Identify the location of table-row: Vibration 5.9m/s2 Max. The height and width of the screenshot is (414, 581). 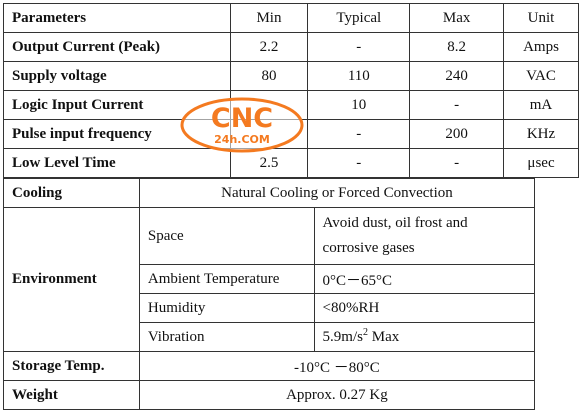
(270, 337).